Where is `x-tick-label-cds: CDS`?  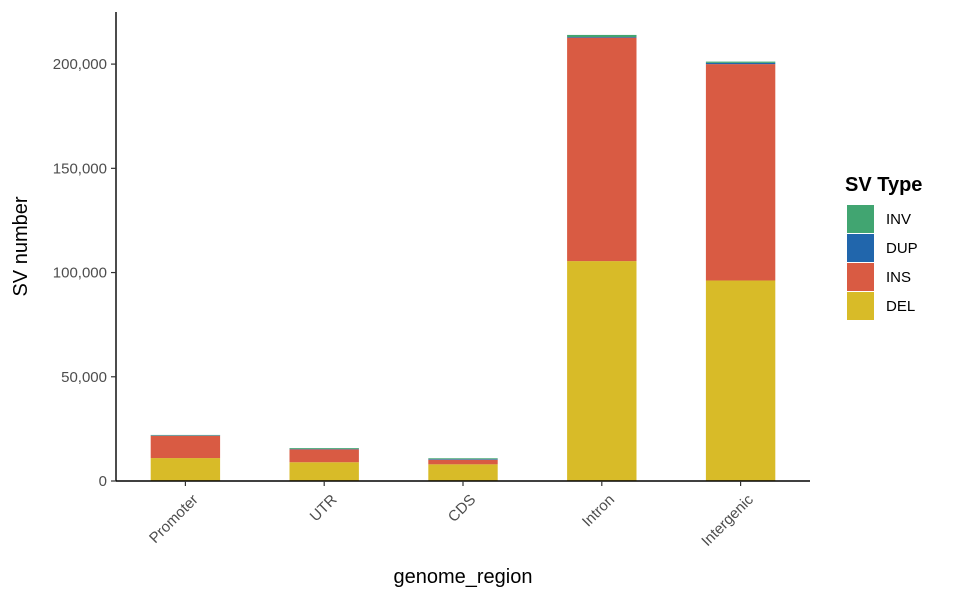
x-tick-label-cds: CDS is located at coordinates (462, 508).